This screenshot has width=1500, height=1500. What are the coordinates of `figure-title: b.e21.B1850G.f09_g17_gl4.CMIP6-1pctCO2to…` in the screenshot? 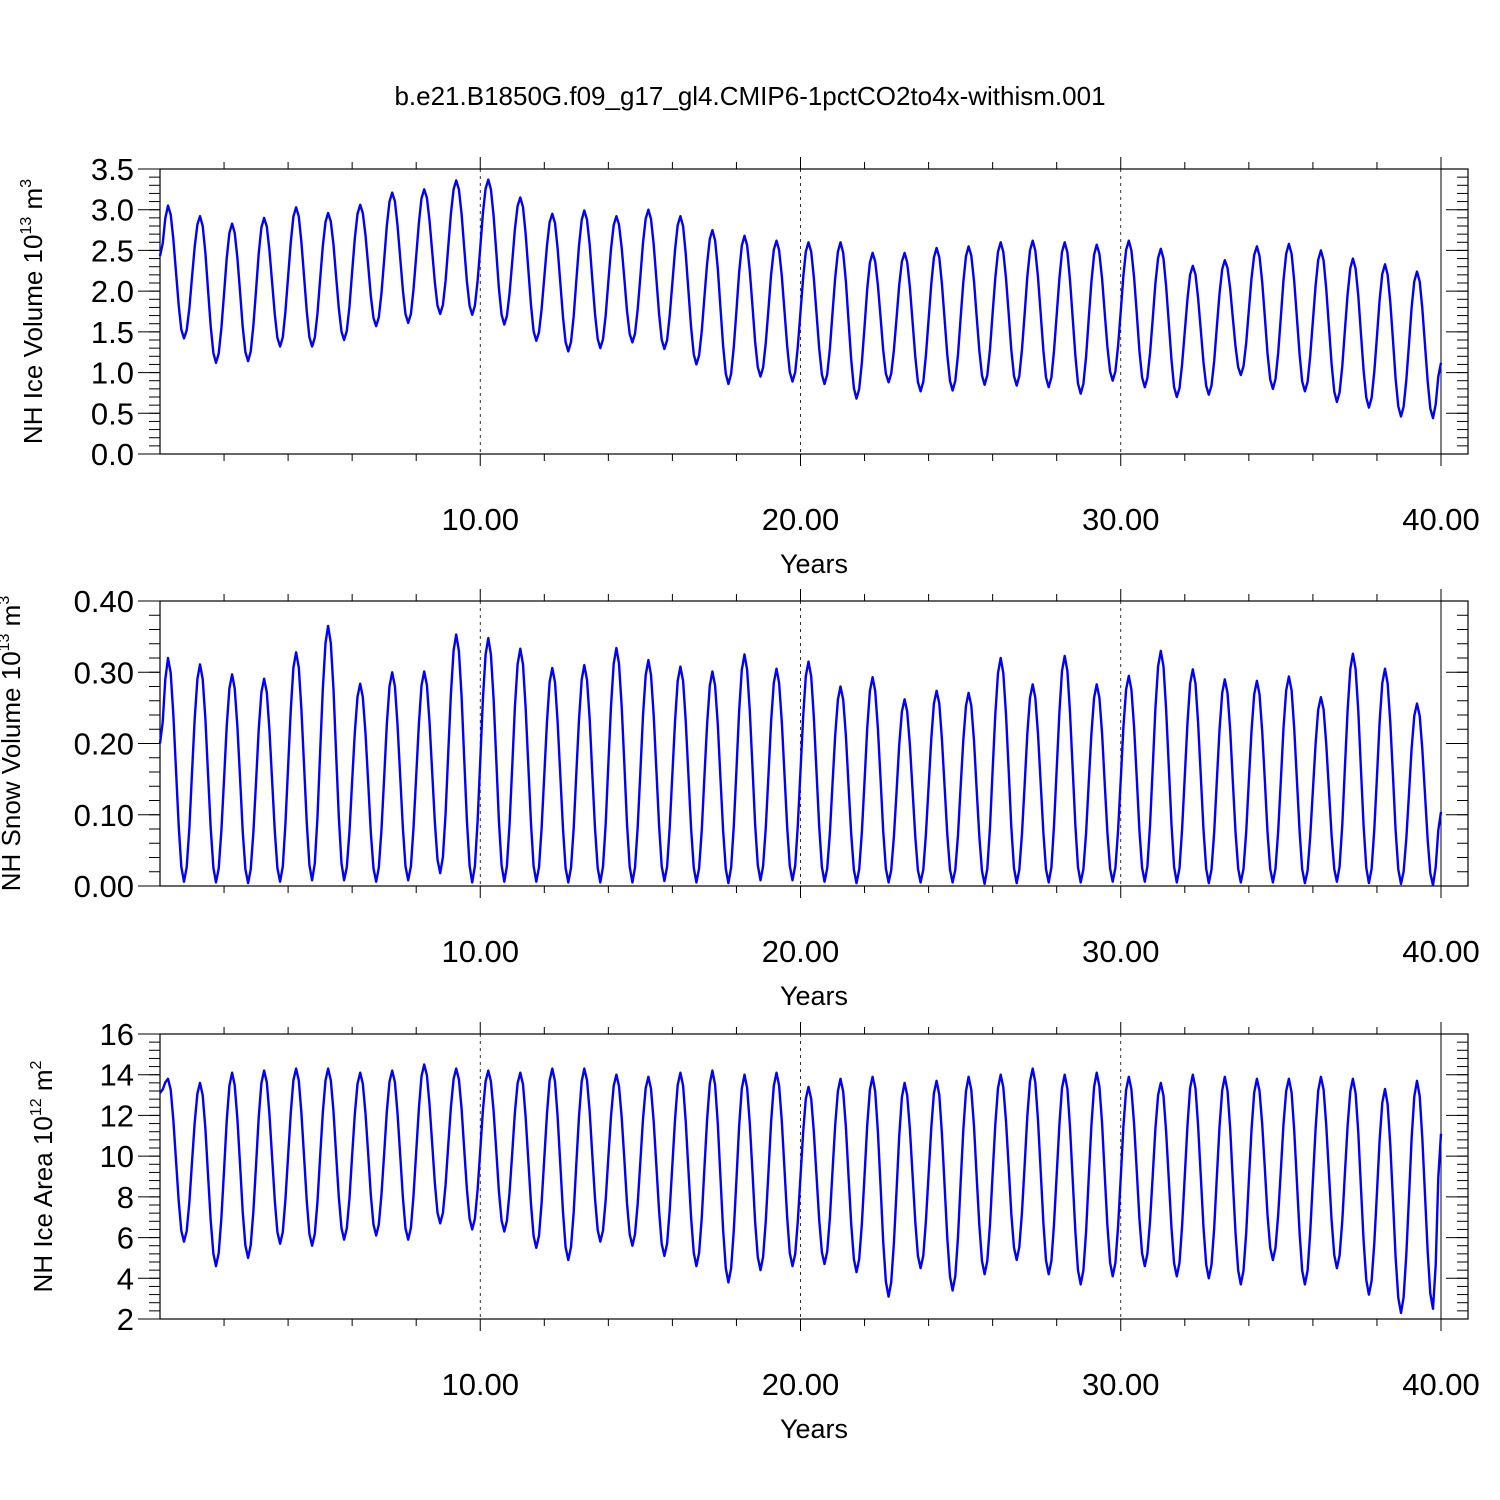 It's located at (749, 96).